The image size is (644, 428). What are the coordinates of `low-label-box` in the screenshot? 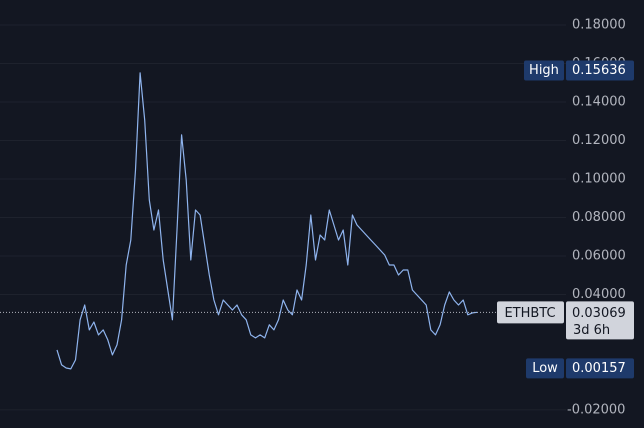 It's located at (545, 368).